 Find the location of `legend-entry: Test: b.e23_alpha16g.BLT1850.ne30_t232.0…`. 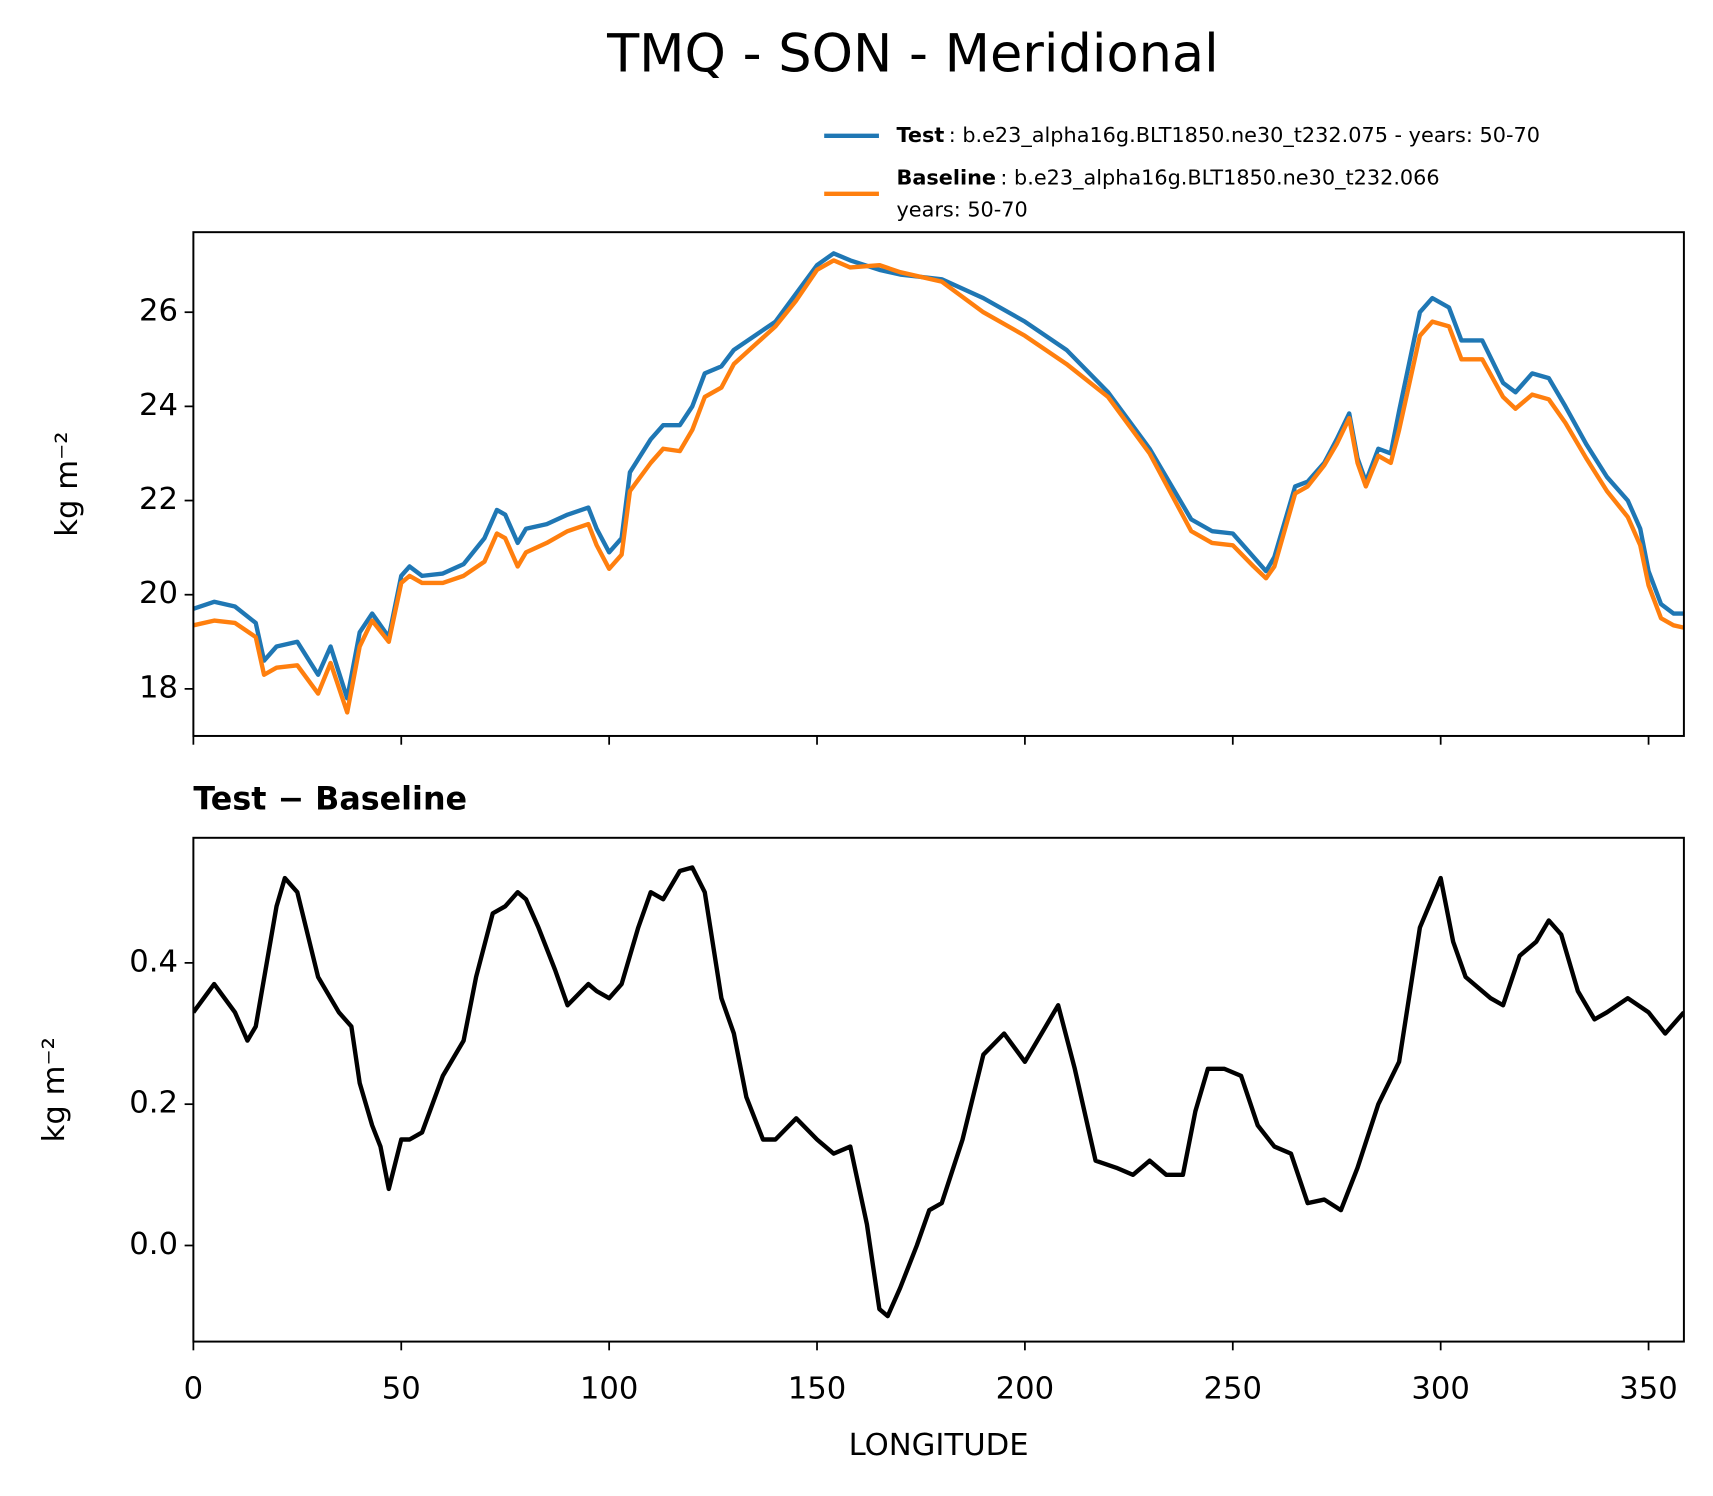

legend-entry: Test: b.e23_alpha16g.BLT1850.ne30_t232.0… is located at coordinates (1217, 135).